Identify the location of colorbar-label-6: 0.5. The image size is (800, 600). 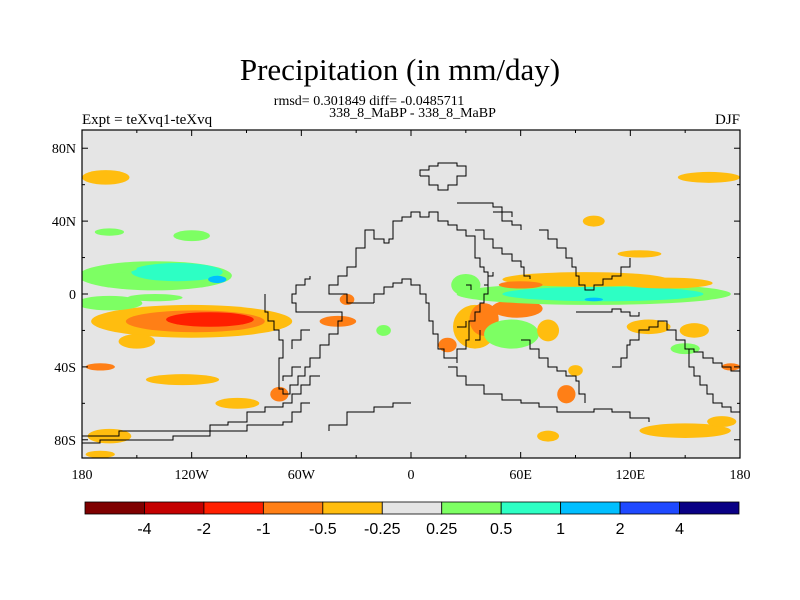
(501, 529).